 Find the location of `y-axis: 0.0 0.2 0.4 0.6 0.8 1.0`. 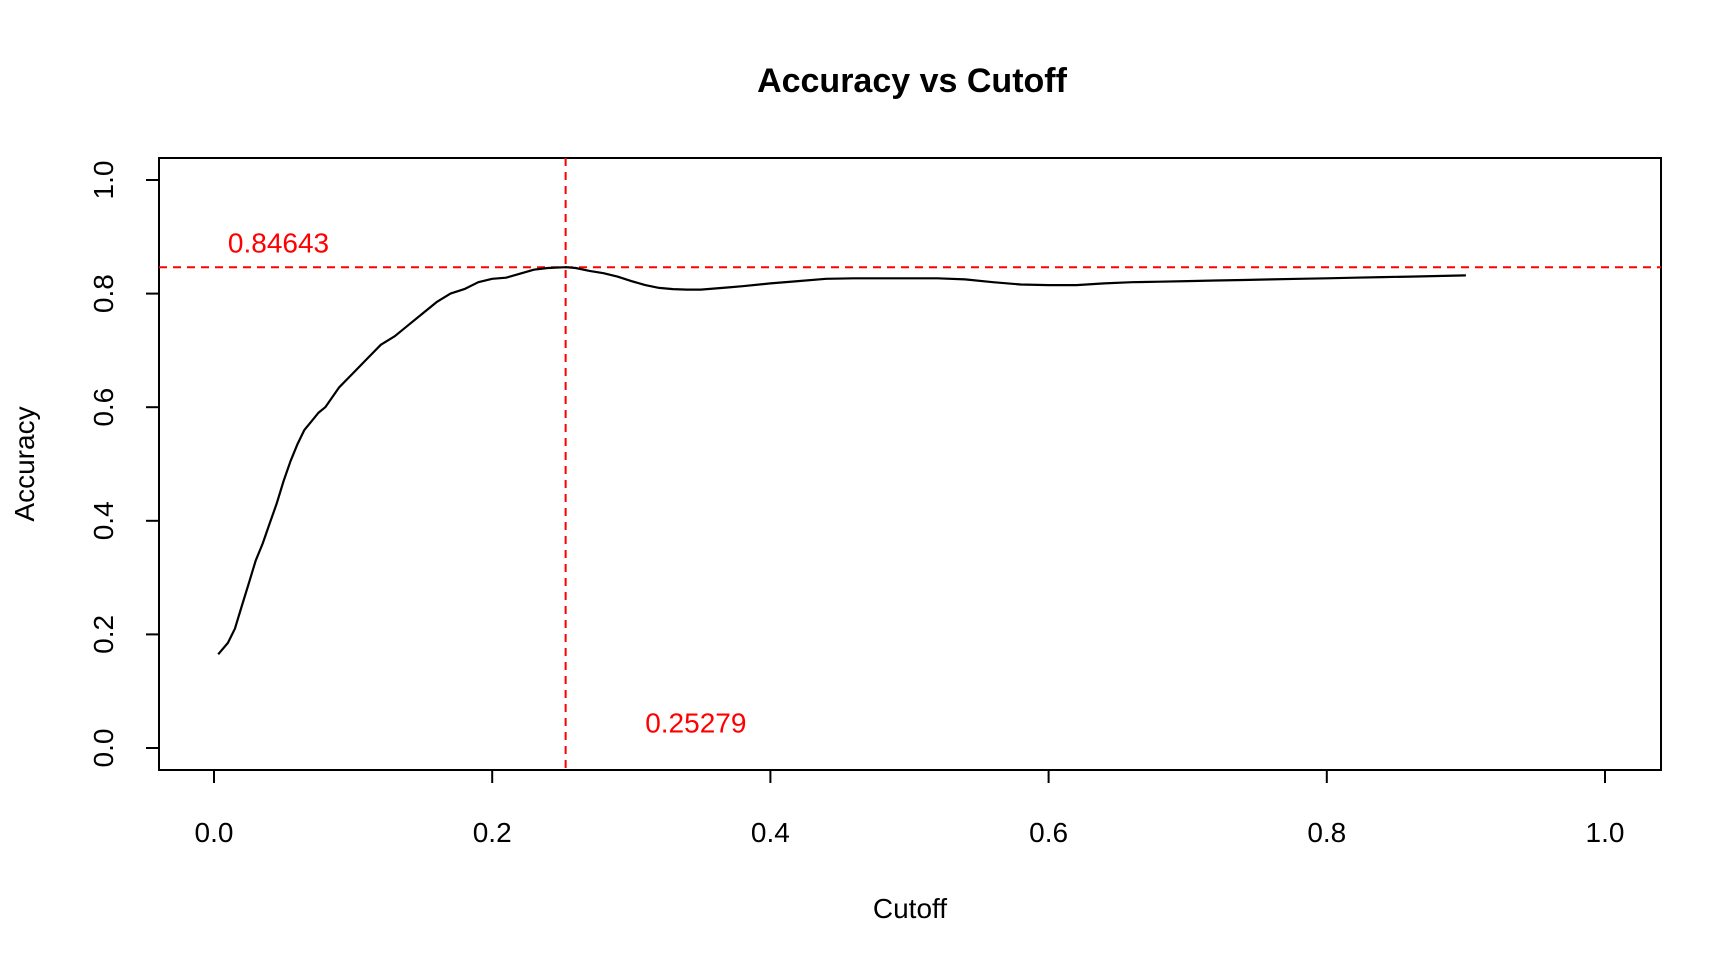

y-axis: 0.0 0.2 0.4 0.6 0.8 1.0 is located at coordinates (124, 464).